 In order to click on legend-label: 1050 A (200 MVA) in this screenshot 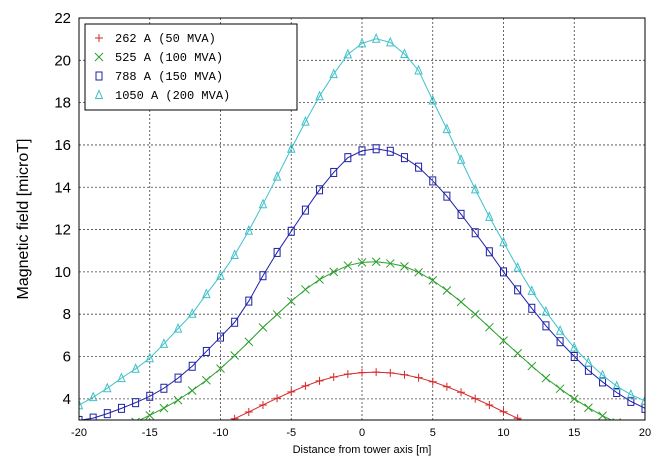, I will do `click(172, 96)`.